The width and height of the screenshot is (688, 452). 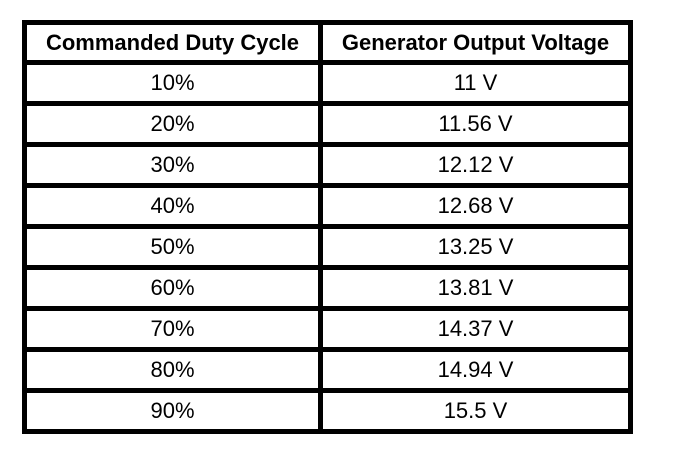 I want to click on table-row: 20% 11.56 V, so click(x=327, y=124).